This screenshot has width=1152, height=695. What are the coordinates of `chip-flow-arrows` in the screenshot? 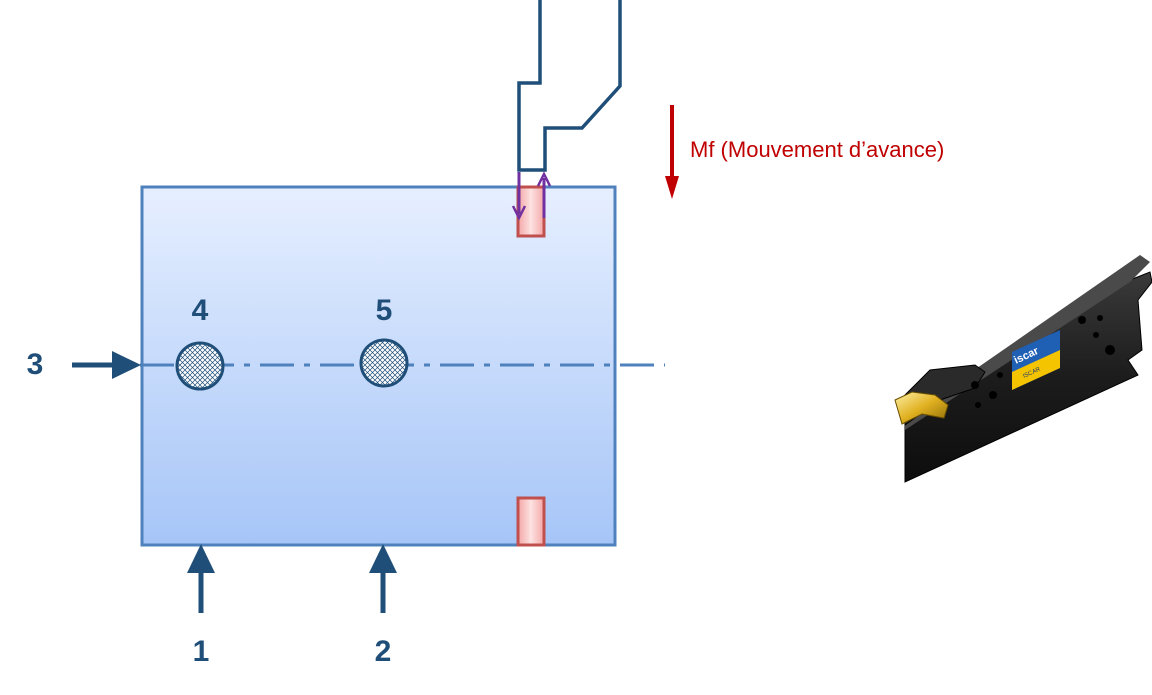 It's located at (531, 196).